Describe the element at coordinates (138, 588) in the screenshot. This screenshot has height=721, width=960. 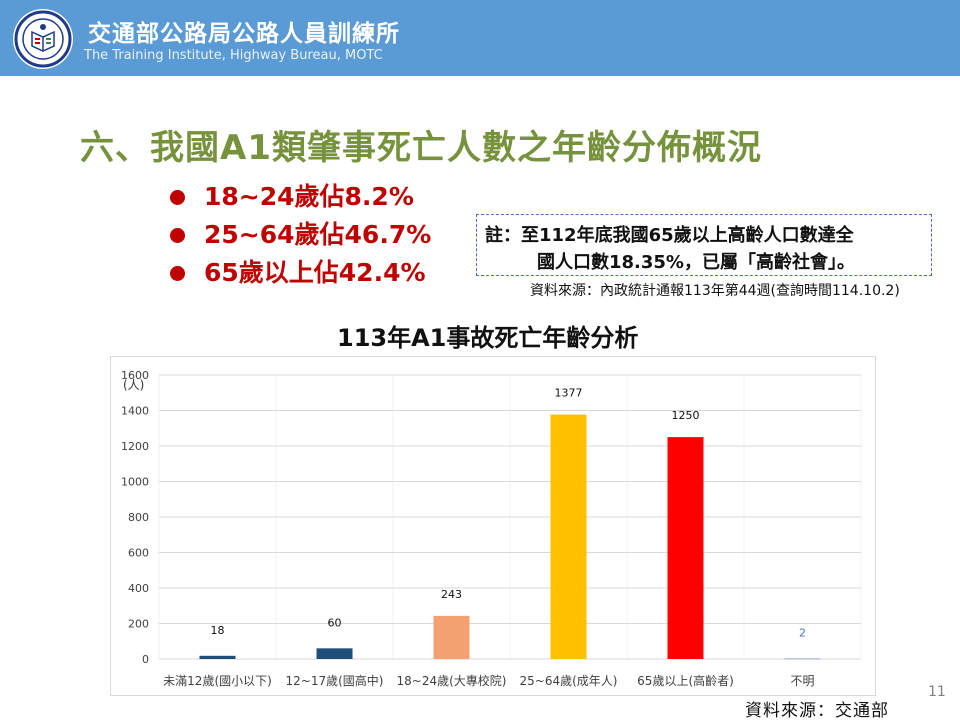
I see `y-tick-label: 400` at that location.